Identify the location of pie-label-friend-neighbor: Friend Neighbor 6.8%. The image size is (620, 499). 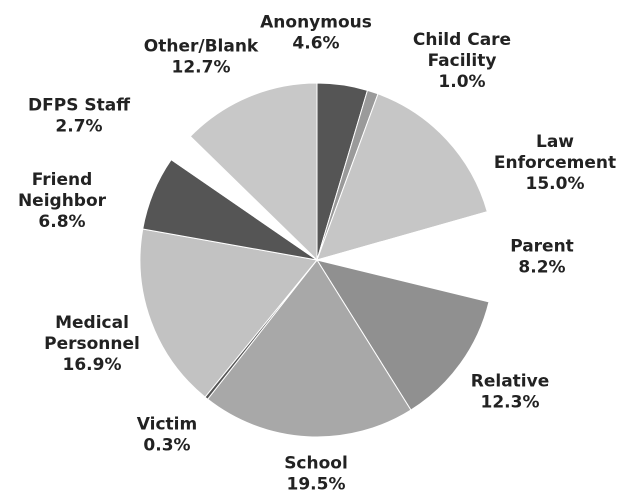
(62, 201).